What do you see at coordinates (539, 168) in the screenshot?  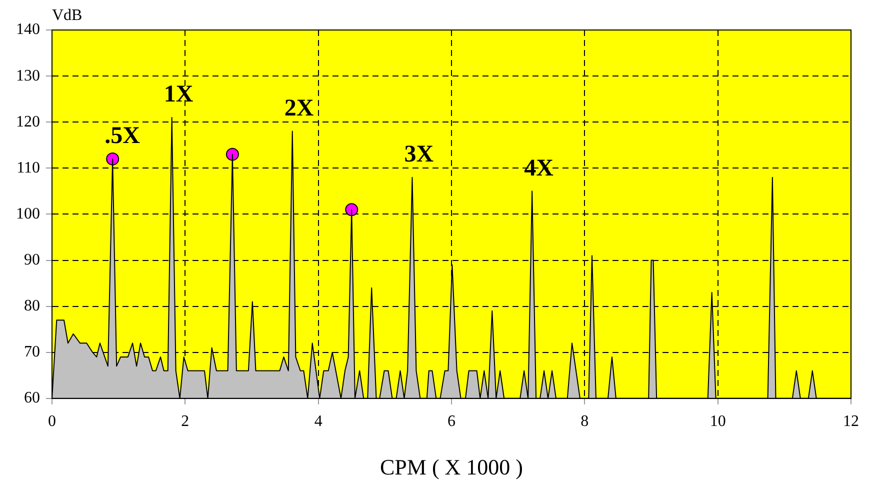 I see `annotation: 4X` at bounding box center [539, 168].